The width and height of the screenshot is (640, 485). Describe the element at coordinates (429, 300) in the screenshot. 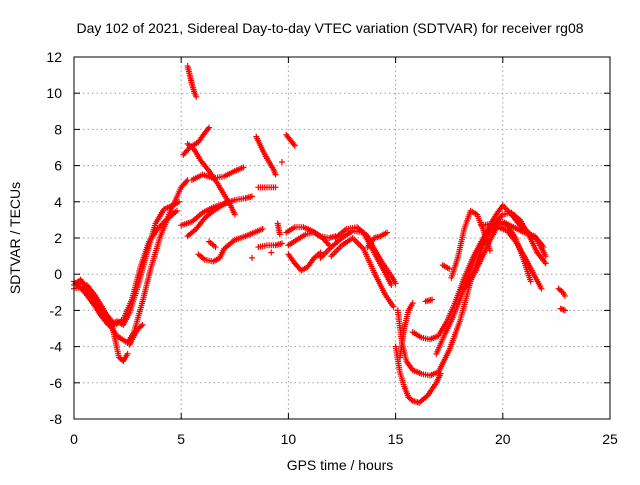

I see `series-track-ai` at that location.